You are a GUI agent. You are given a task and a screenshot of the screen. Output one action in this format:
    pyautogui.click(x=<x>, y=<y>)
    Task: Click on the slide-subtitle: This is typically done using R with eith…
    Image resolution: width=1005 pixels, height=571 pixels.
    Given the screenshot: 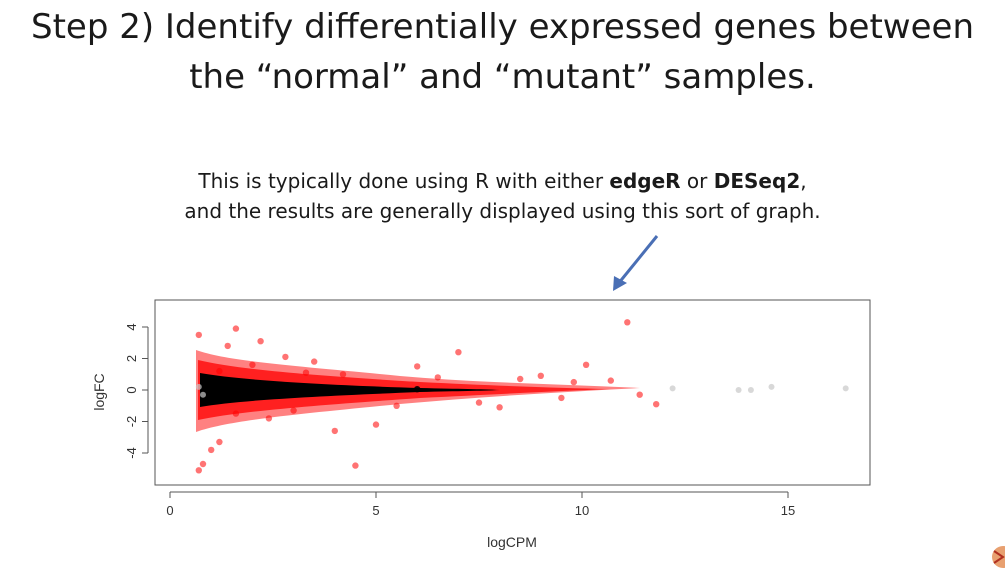 What is the action you would take?
    pyautogui.click(x=502, y=196)
    